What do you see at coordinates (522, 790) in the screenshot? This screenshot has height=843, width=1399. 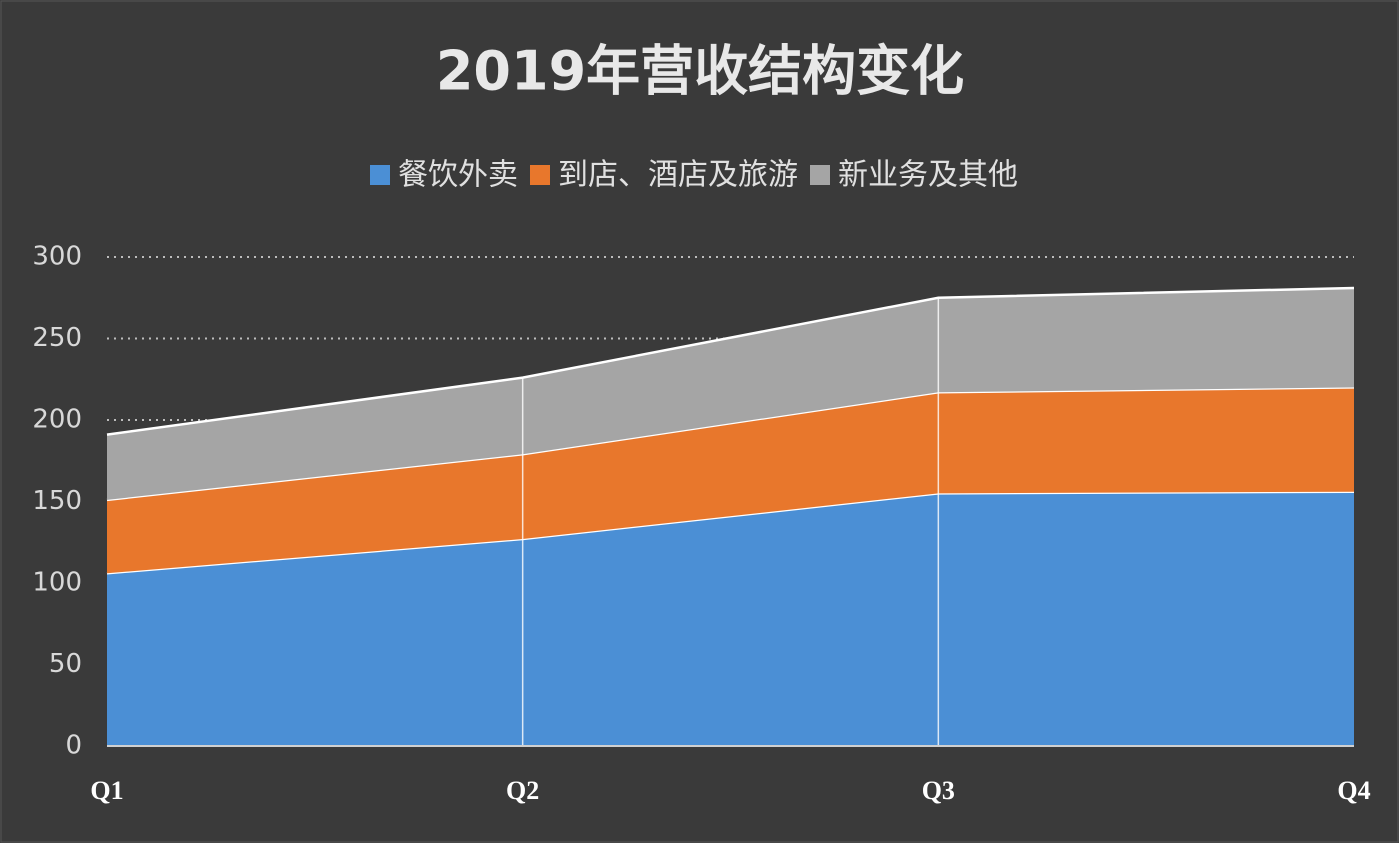 I see `x-tick-label: Q2` at bounding box center [522, 790].